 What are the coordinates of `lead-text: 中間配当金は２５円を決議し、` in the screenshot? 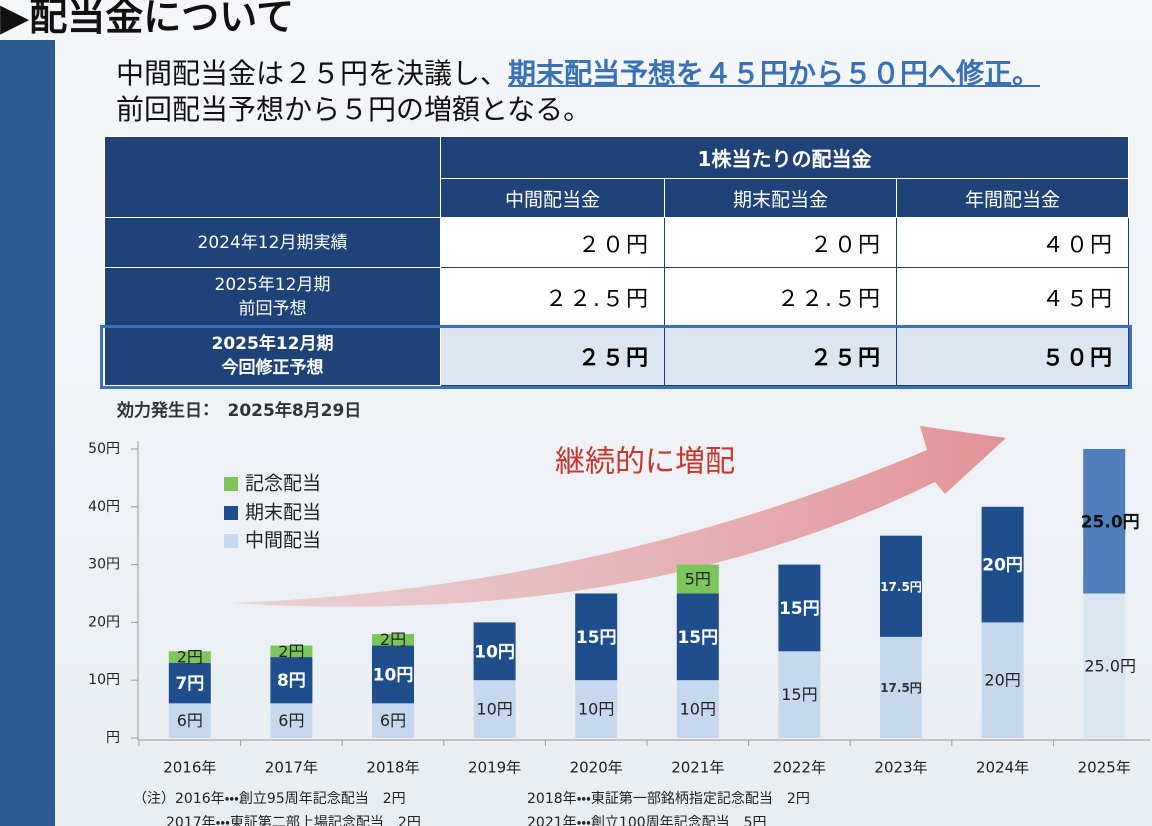 It's located at (312, 73).